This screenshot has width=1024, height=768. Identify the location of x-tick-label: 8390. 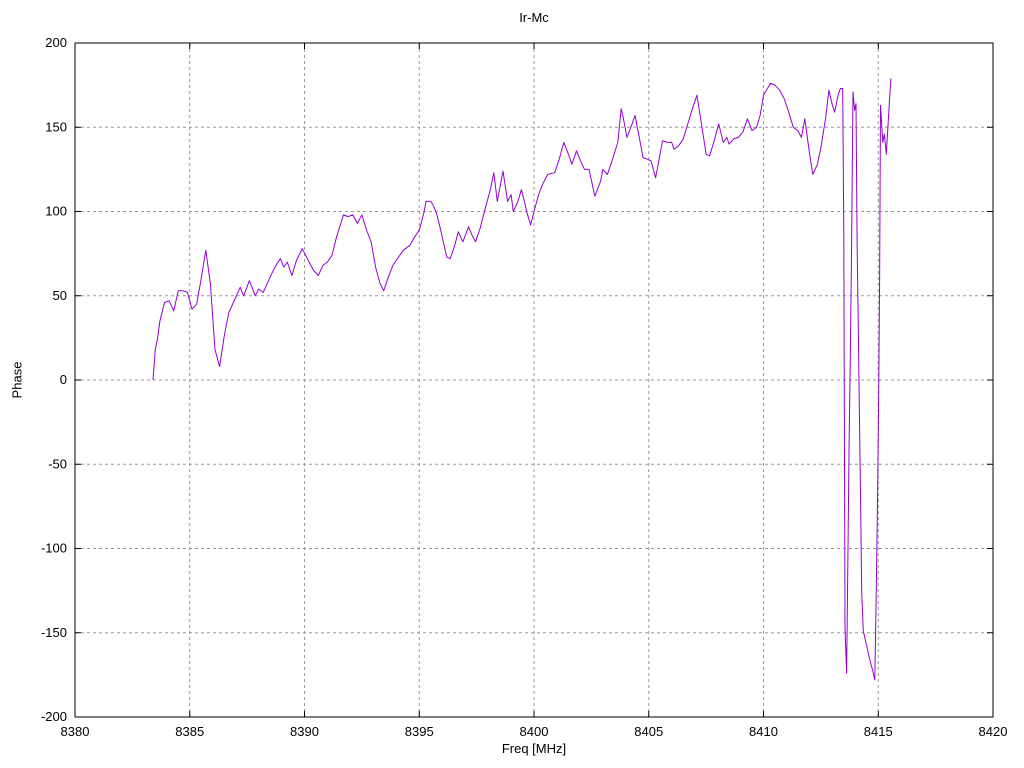
(304, 731).